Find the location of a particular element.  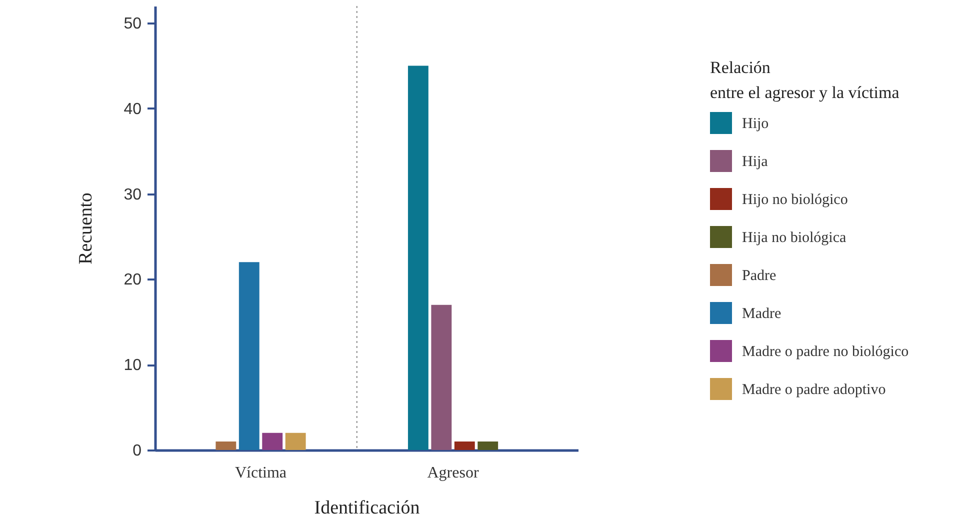

y-tick-label: 30 is located at coordinates (133, 195).